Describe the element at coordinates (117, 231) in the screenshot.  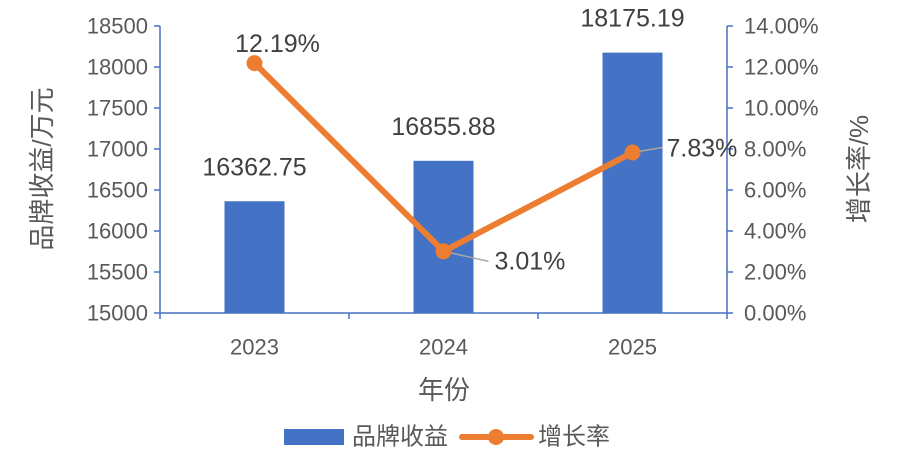
I see `y-tick-label: 16000` at that location.